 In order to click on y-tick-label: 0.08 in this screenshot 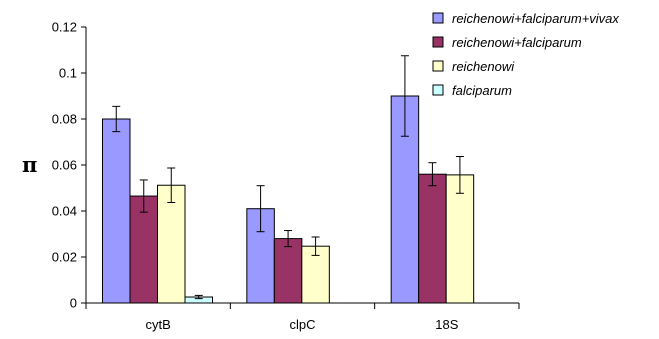, I will do `click(64, 119)`.